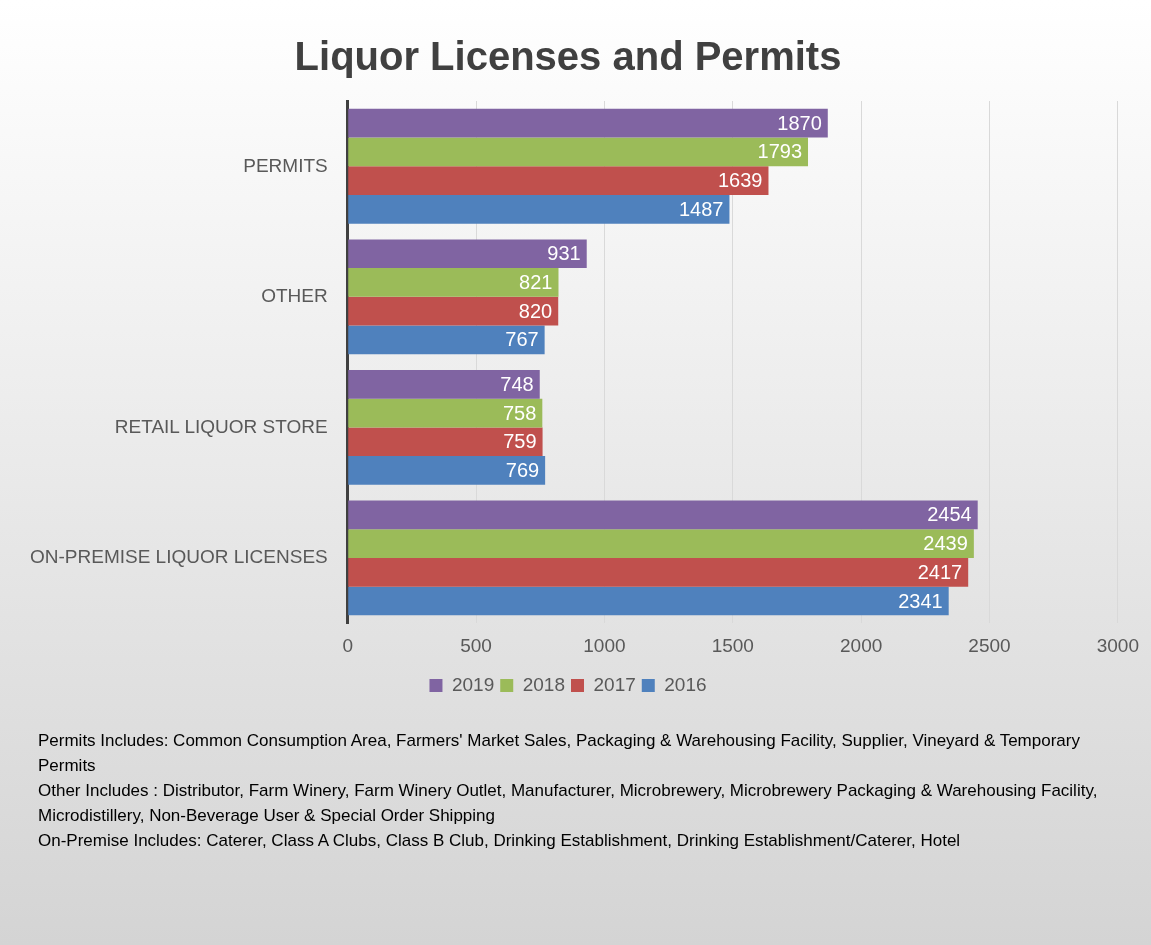  What do you see at coordinates (348, 645) in the screenshot?
I see `x-tick-label: 0` at bounding box center [348, 645].